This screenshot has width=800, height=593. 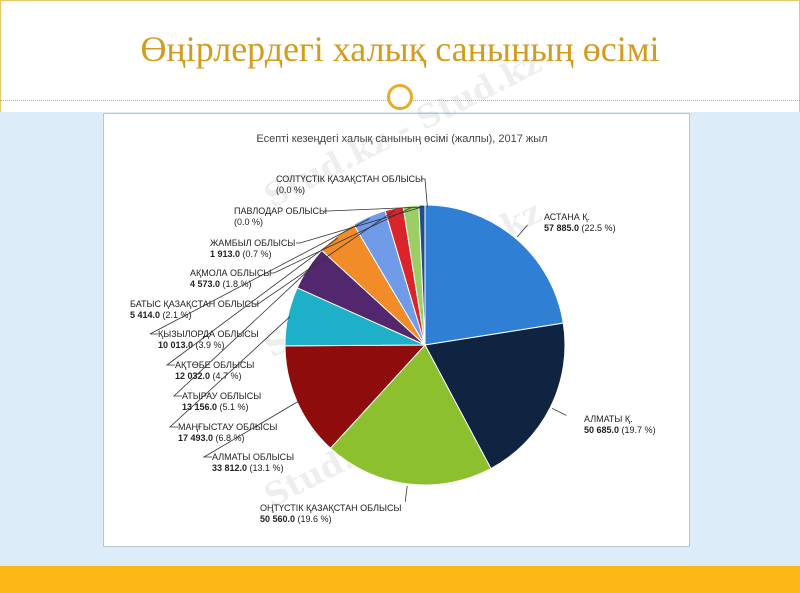 I want to click on slice-value: 13 156.0, so click(x=201, y=407).